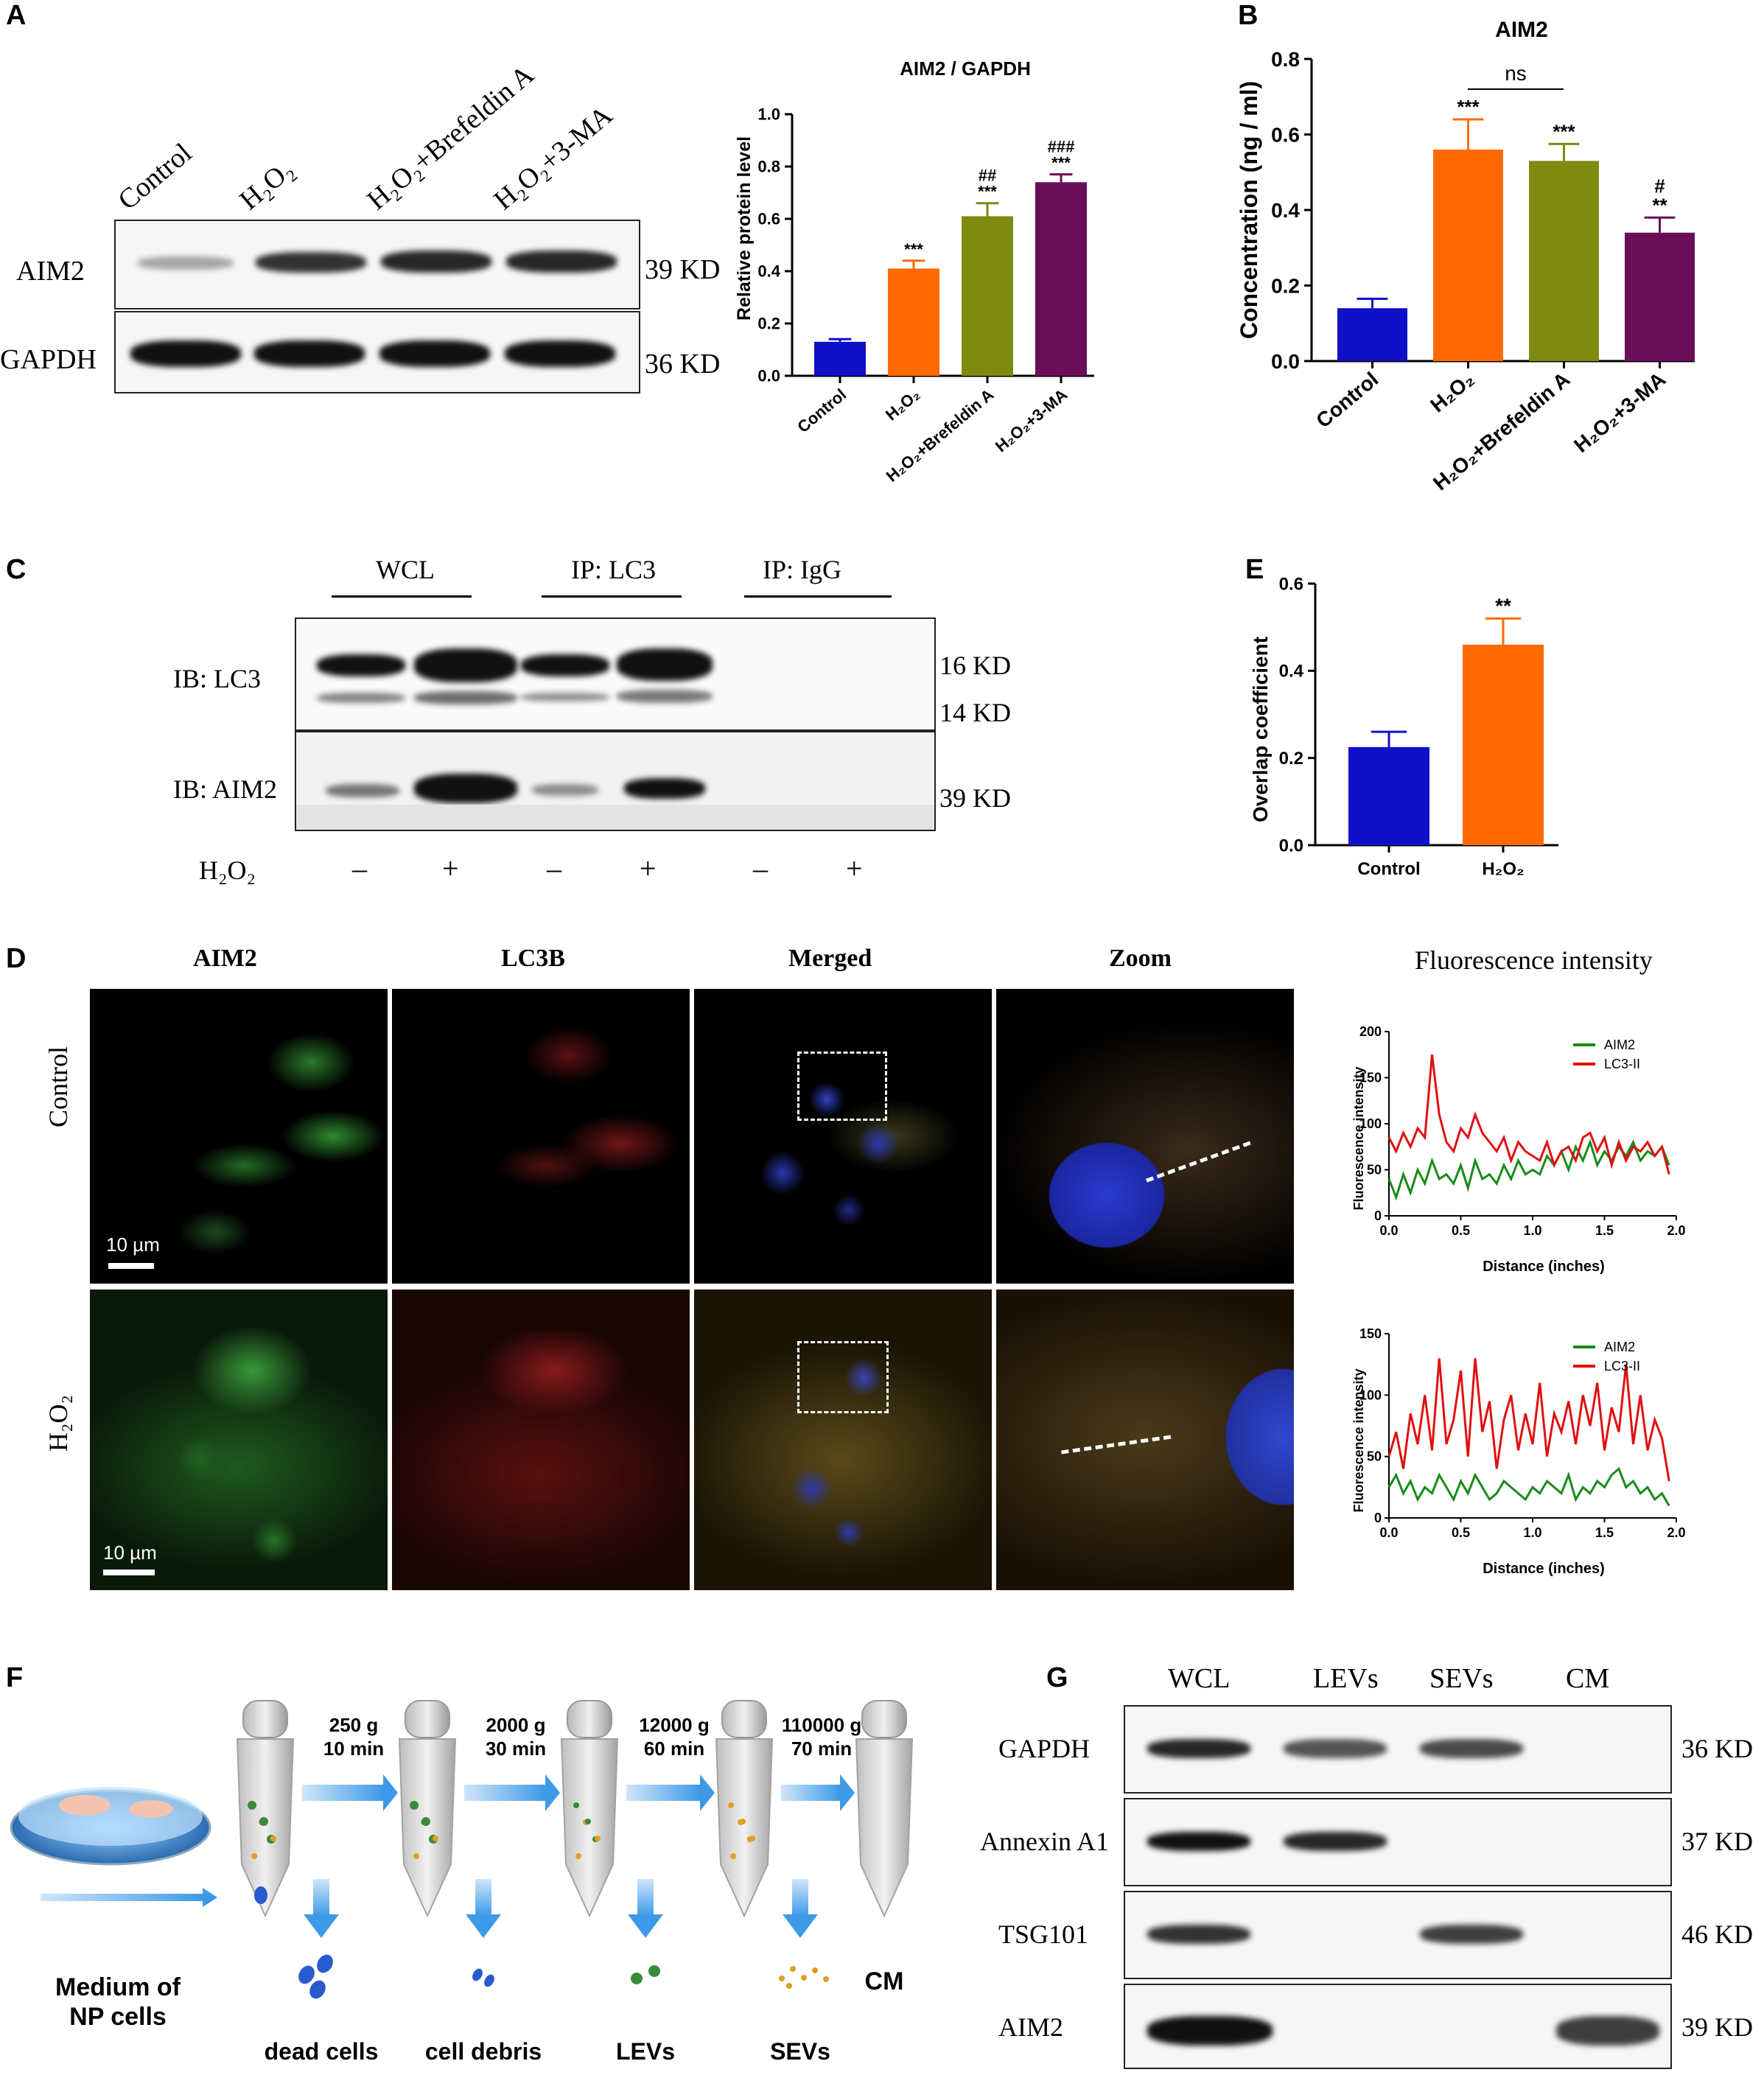  I want to click on micrograph-h2o2-zoom, so click(1145, 1440).